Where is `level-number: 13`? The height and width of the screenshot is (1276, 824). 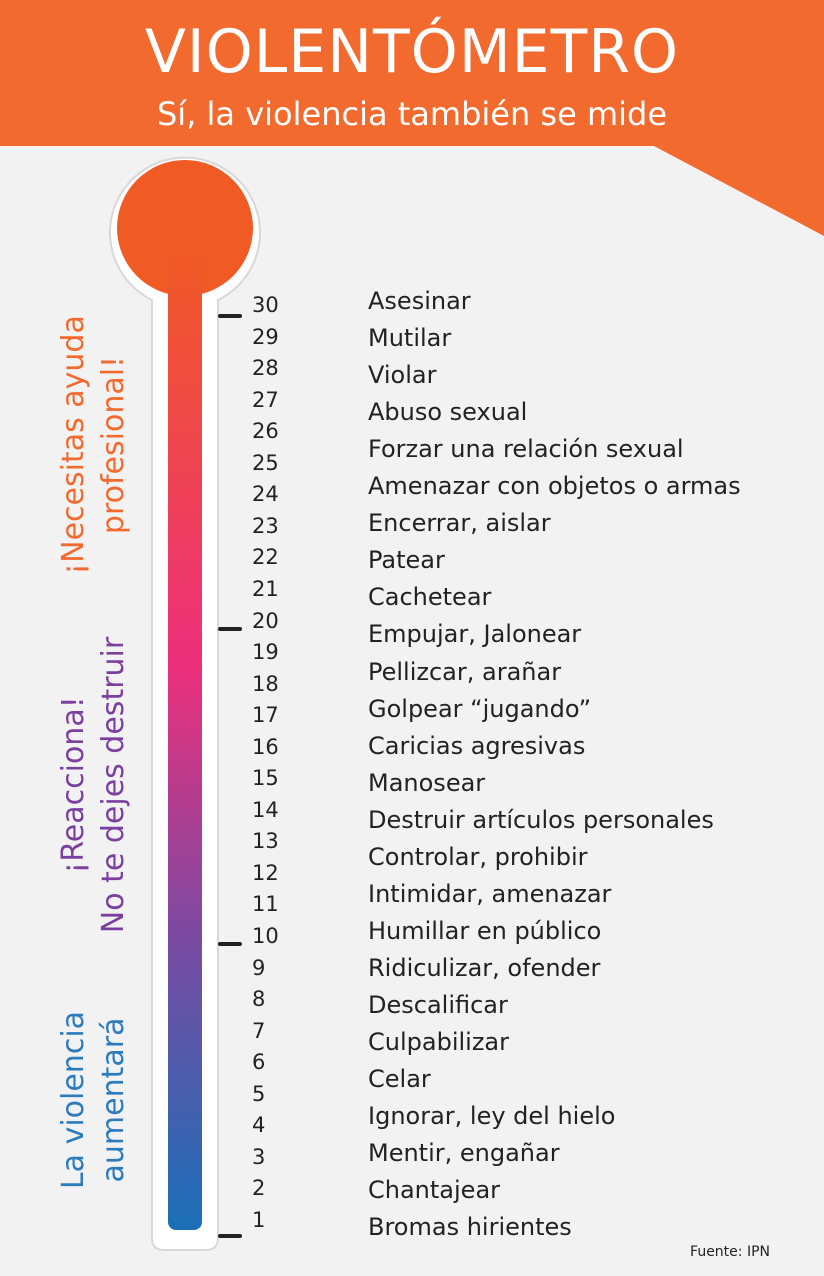
level-number: 13 is located at coordinates (265, 841).